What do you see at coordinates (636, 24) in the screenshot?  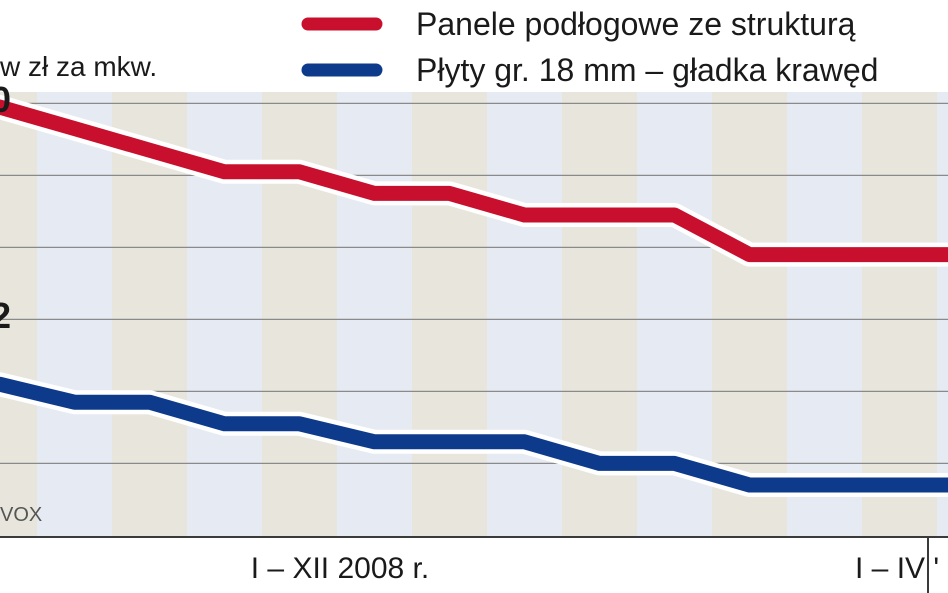 I see `legend-label-panele: Panele podłogowe ze strukturą` at bounding box center [636, 24].